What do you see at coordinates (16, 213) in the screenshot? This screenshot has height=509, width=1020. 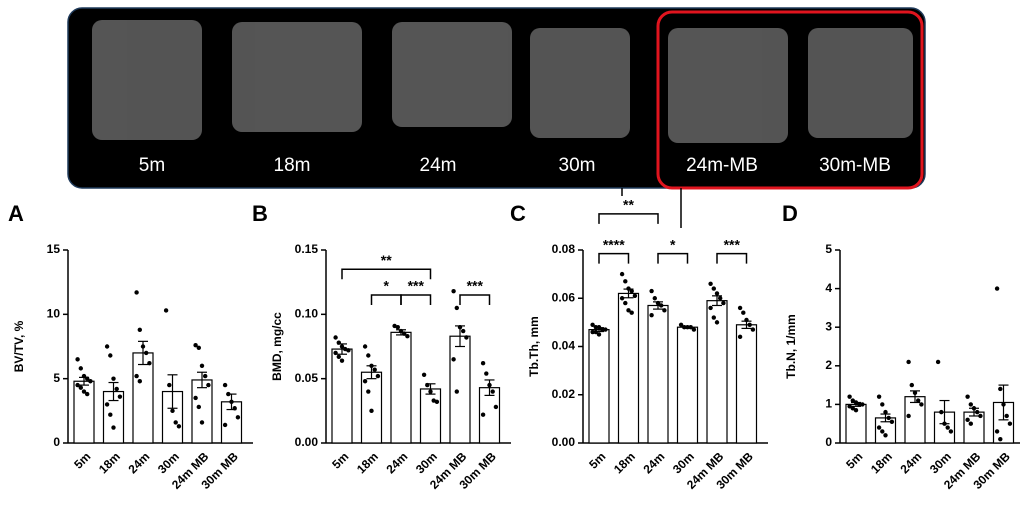 I see `panel-letter: A` at bounding box center [16, 213].